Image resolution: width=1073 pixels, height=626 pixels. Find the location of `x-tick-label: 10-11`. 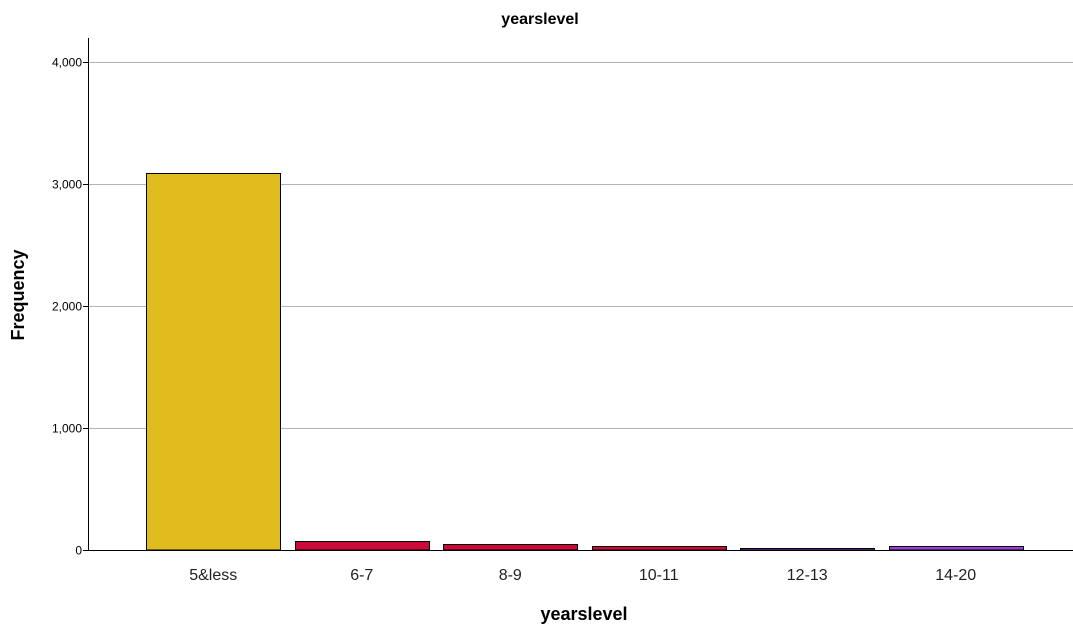

x-tick-label: 10-11 is located at coordinates (659, 575).